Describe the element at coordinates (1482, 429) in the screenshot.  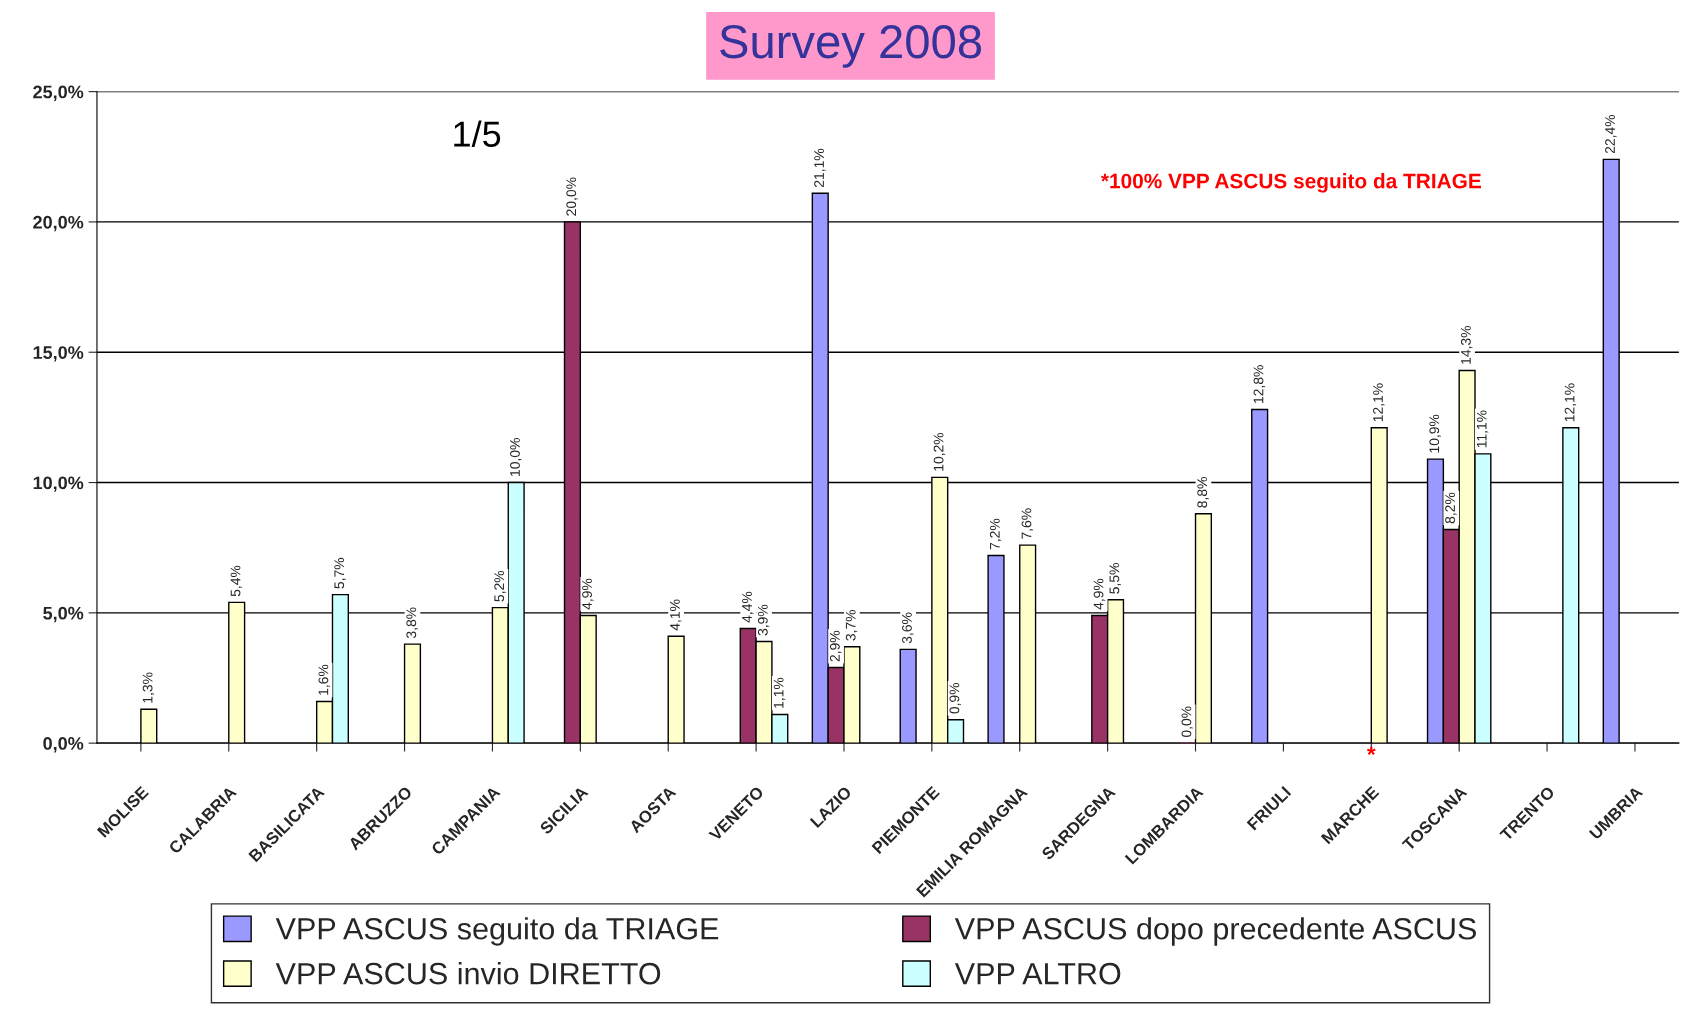
I see `data-label: 11,1%` at that location.